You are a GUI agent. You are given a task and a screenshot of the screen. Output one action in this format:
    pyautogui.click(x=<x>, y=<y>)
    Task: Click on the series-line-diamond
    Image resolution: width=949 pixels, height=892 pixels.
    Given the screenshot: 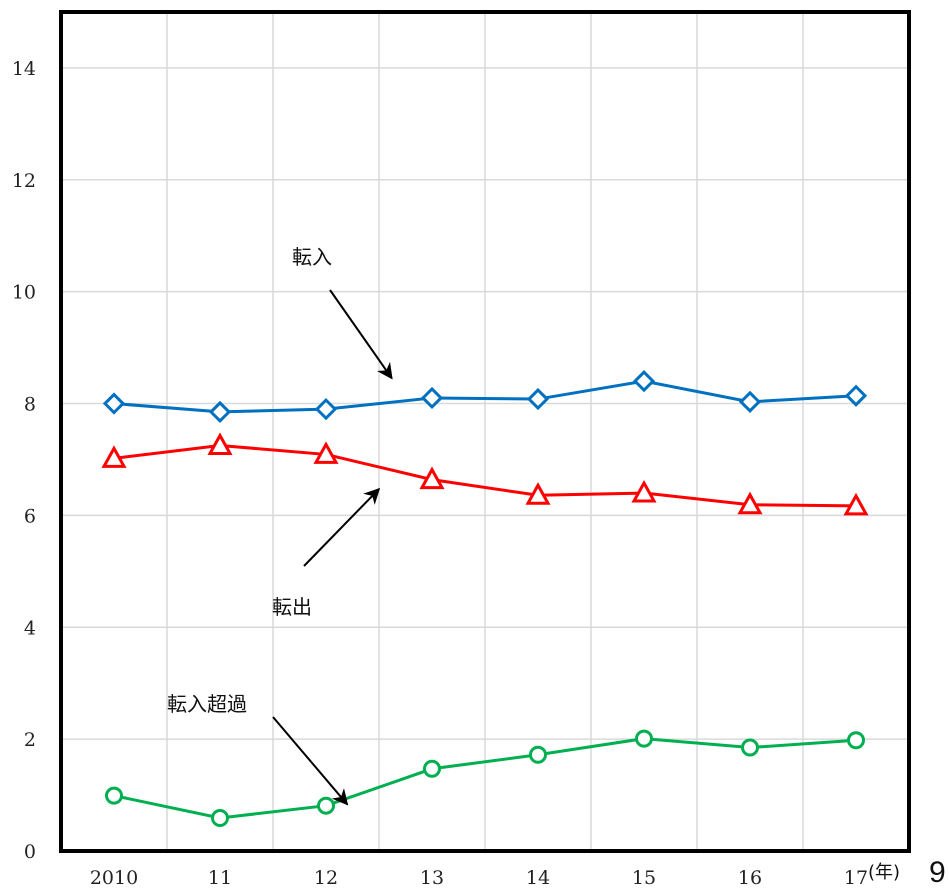 What is the action you would take?
    pyautogui.click(x=485, y=396)
    